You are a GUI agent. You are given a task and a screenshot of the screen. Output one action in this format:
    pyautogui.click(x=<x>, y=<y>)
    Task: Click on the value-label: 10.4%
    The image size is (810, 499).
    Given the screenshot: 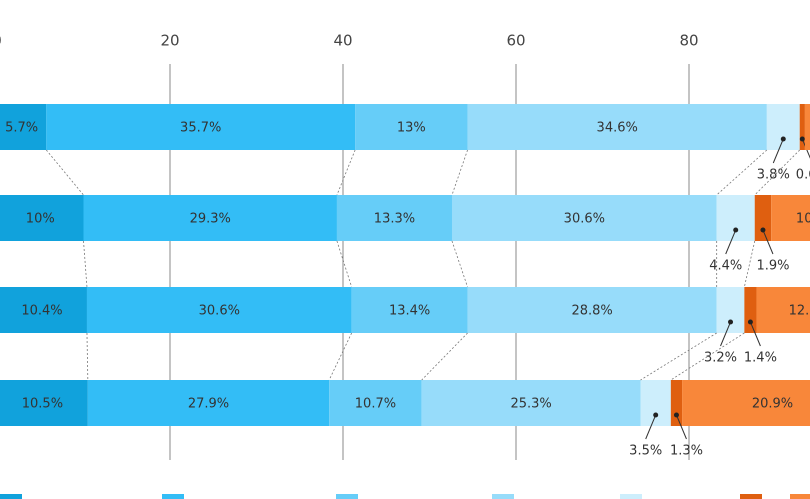 What is the action you would take?
    pyautogui.click(x=41, y=311)
    